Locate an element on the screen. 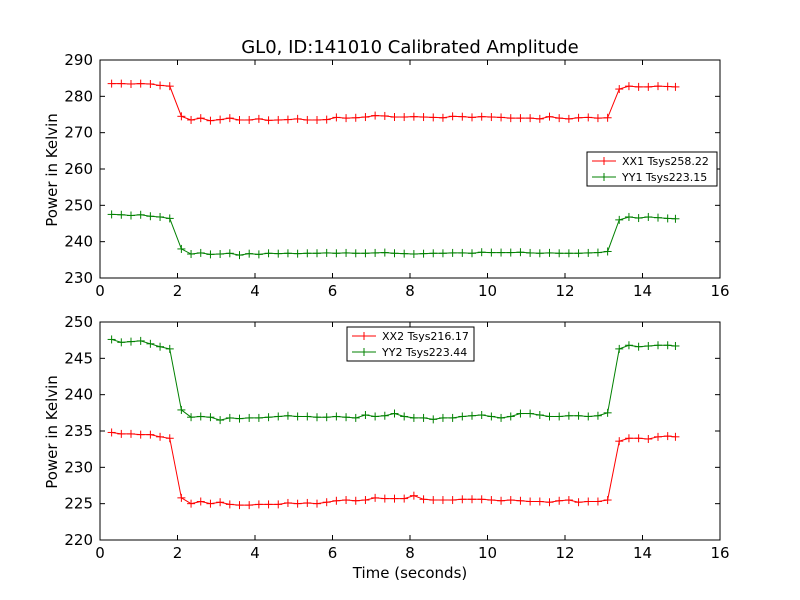  x-axis-label: Time (seconds) is located at coordinates (410, 573).